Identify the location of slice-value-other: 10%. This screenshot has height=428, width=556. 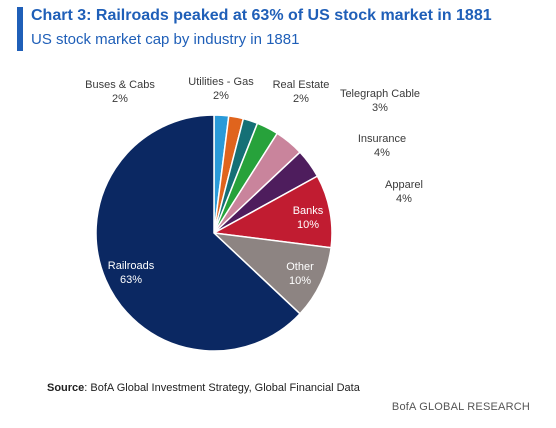
(300, 281).